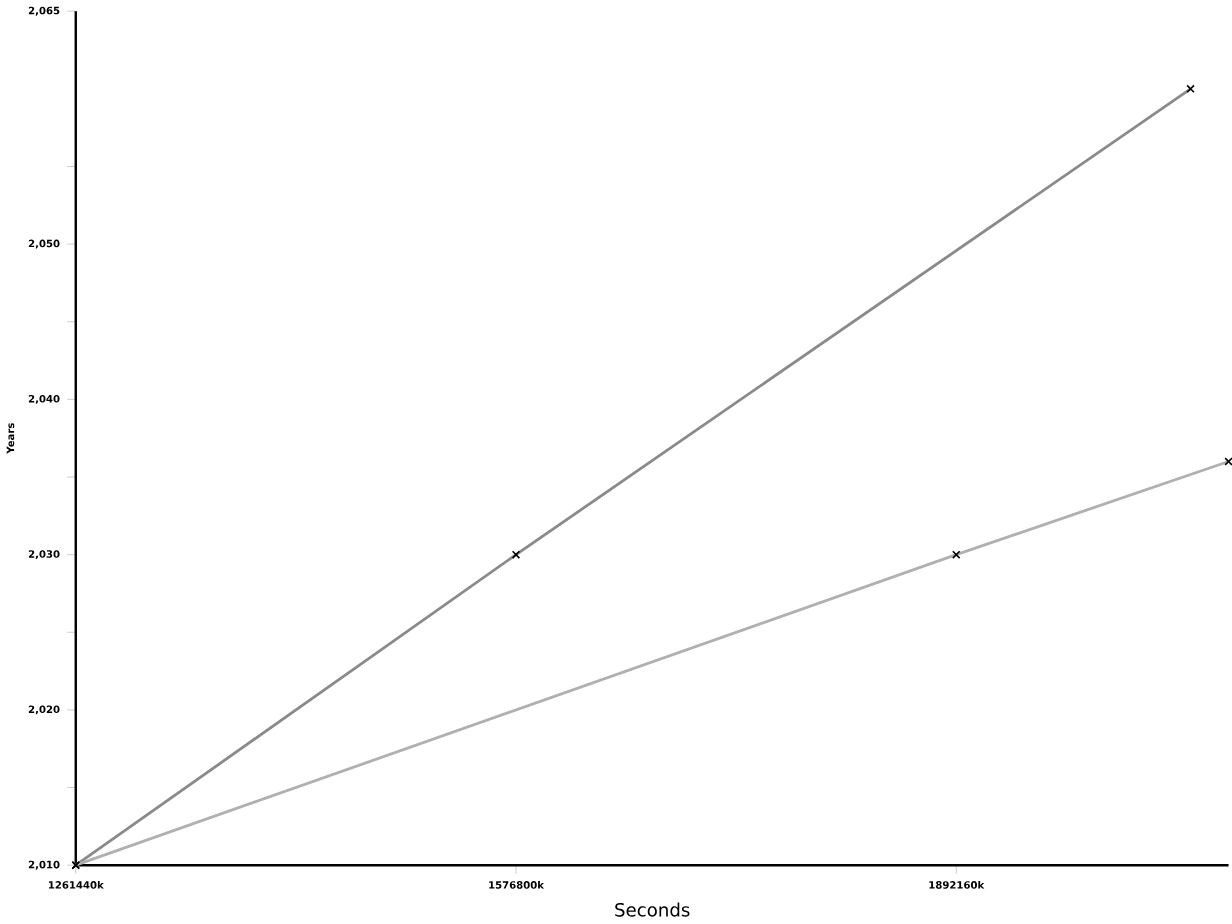 The width and height of the screenshot is (1232, 924). I want to click on x-axis-title: Seconds, so click(652, 909).